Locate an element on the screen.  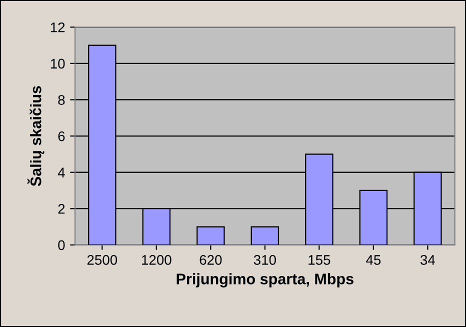
y-tick-label: 8 is located at coordinates (61, 100).